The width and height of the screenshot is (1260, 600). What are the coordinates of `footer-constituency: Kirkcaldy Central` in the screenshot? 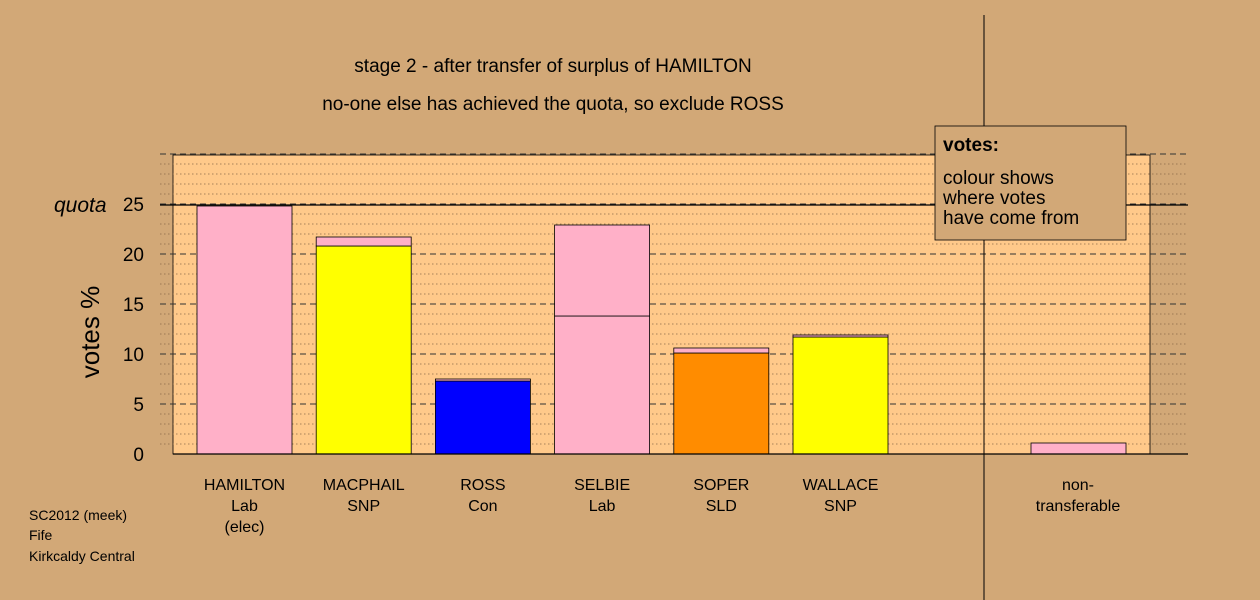 It's located at (82, 556).